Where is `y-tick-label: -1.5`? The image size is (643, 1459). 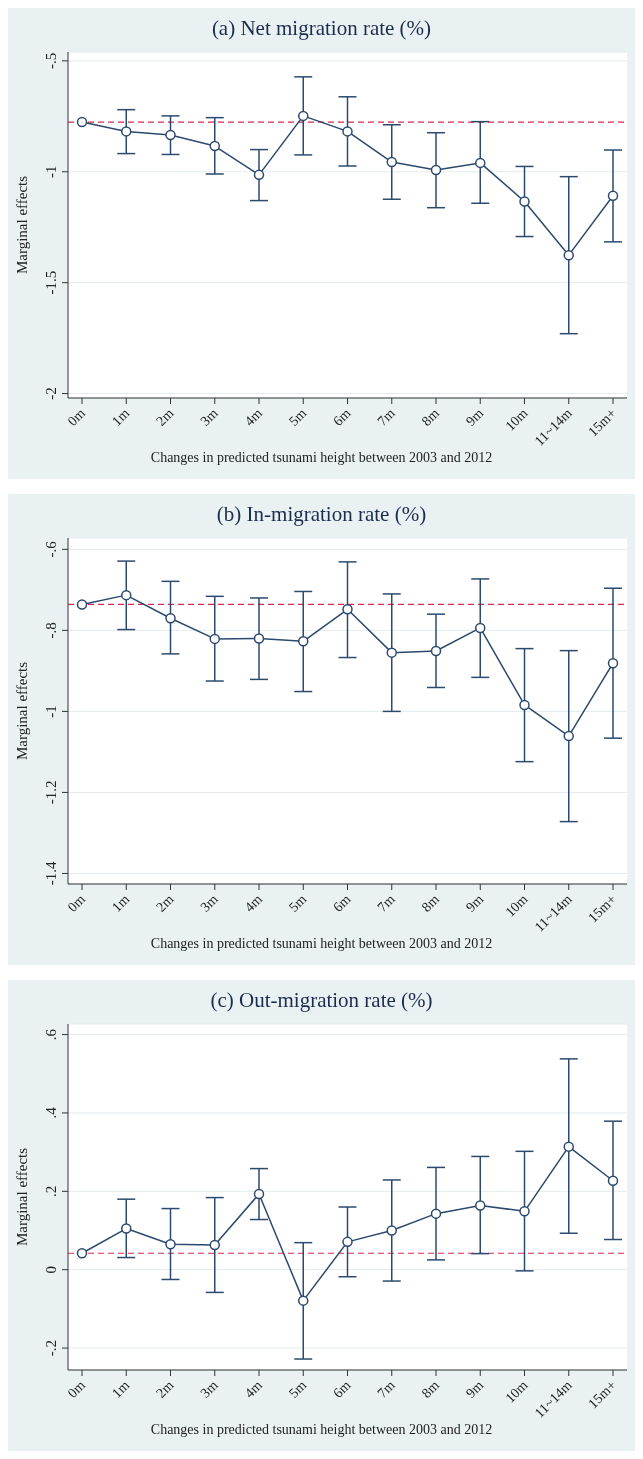
y-tick-label: -1.5 is located at coordinates (51, 282).